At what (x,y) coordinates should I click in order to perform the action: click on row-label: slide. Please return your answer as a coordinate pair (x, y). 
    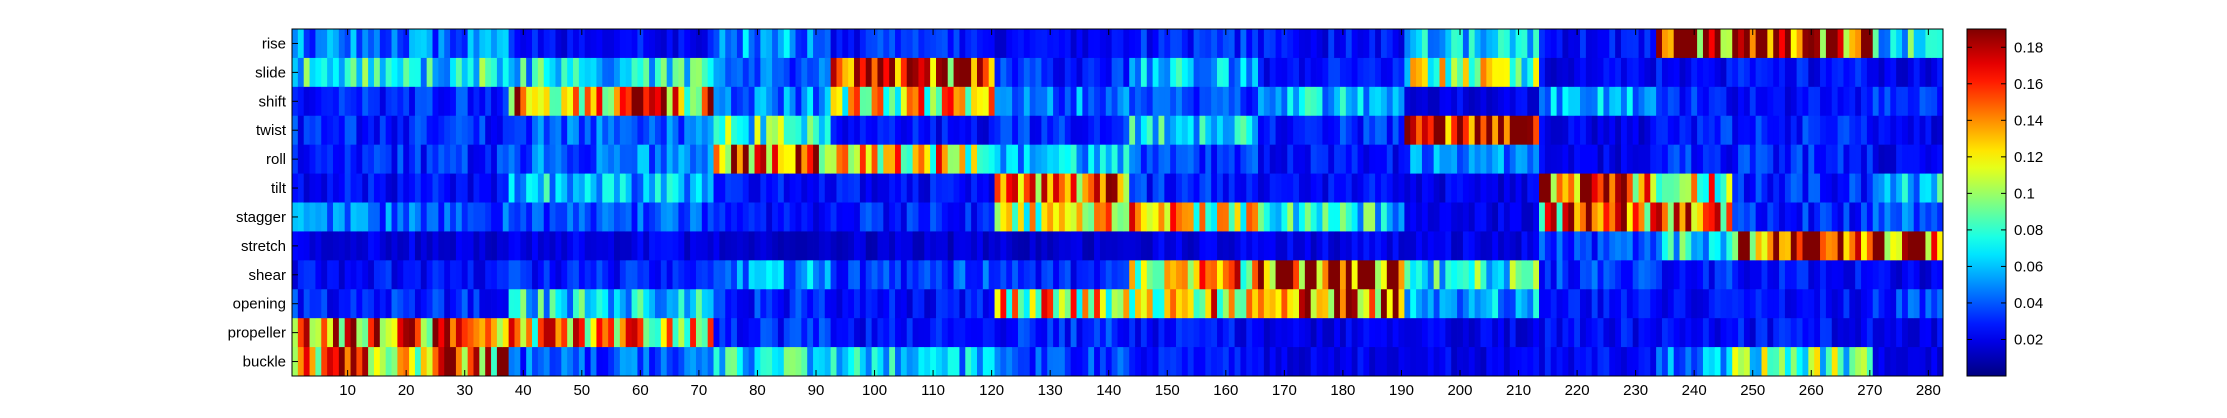
    Looking at the image, I should click on (270, 72).